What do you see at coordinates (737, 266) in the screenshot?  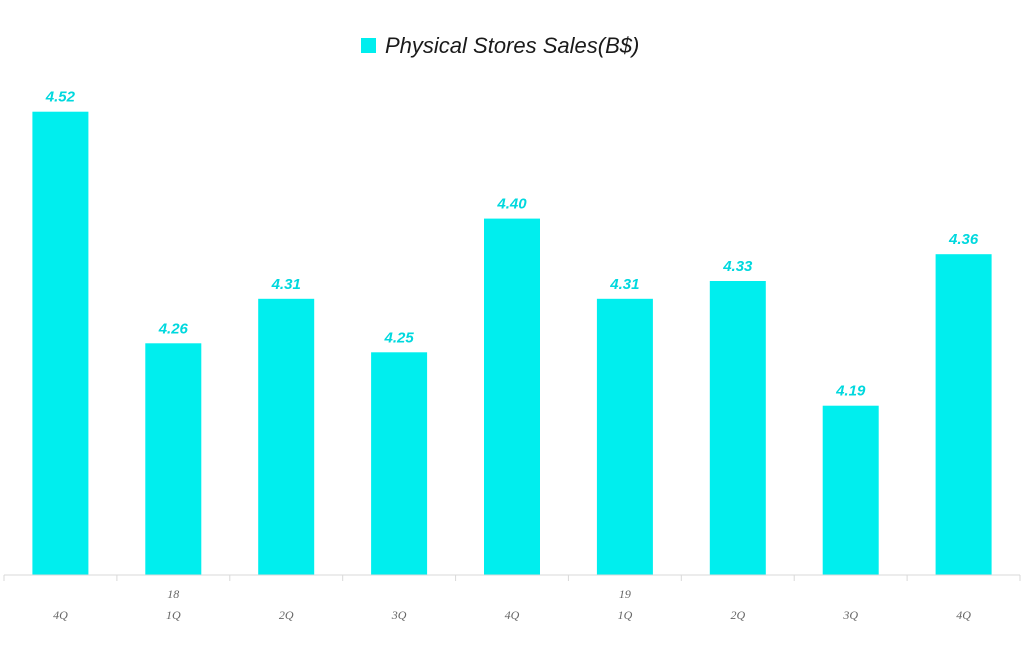 I see `data-label-6: 4.33` at bounding box center [737, 266].